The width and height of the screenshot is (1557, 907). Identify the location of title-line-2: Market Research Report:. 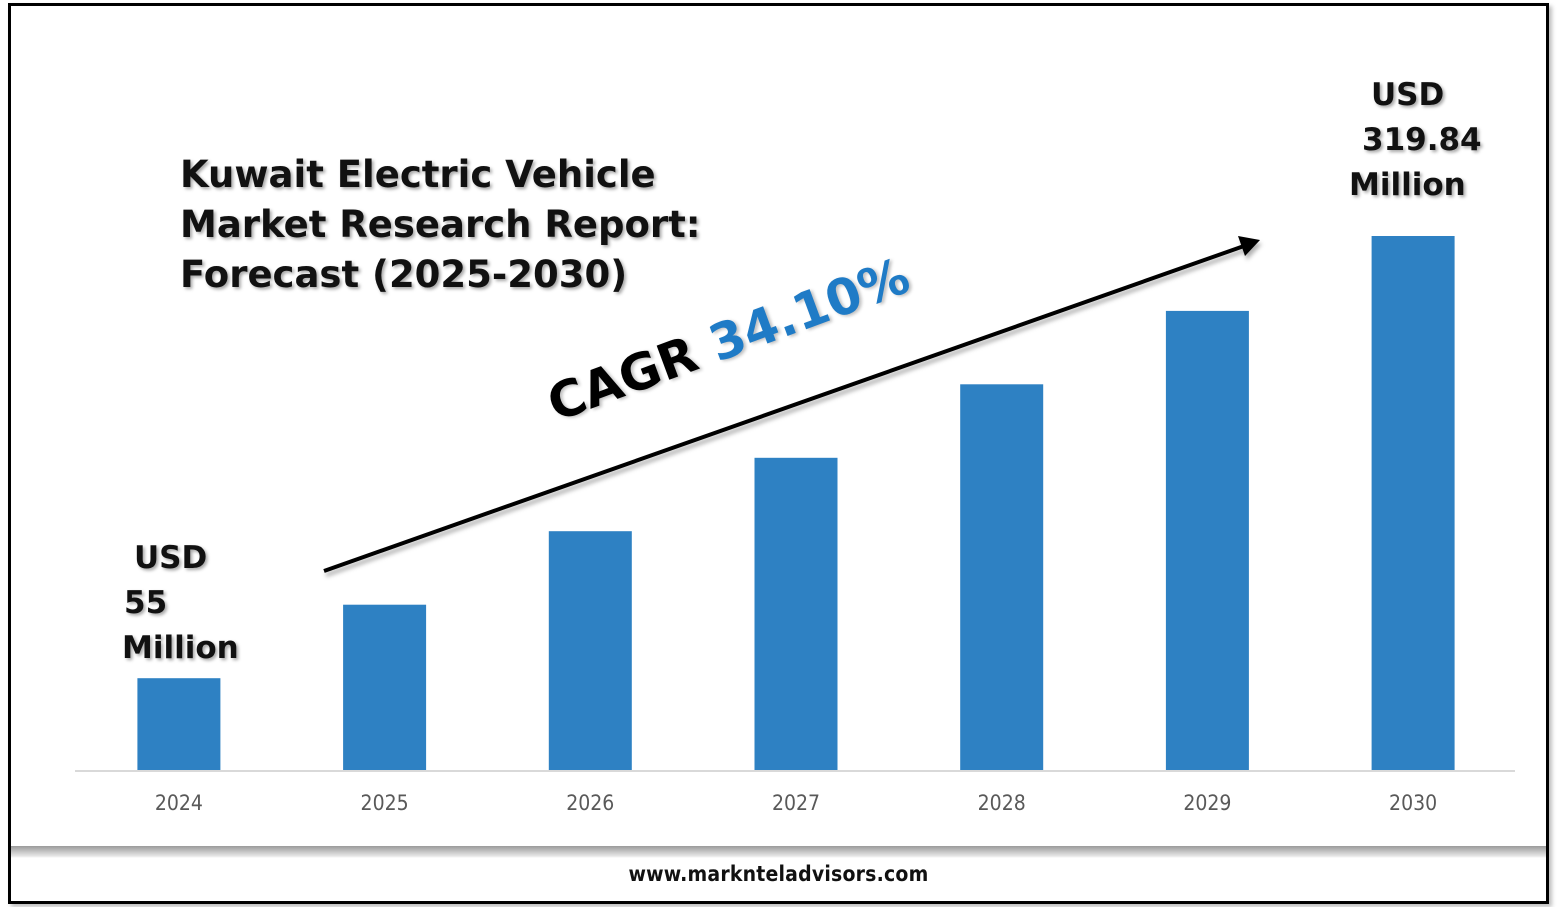
(440, 224).